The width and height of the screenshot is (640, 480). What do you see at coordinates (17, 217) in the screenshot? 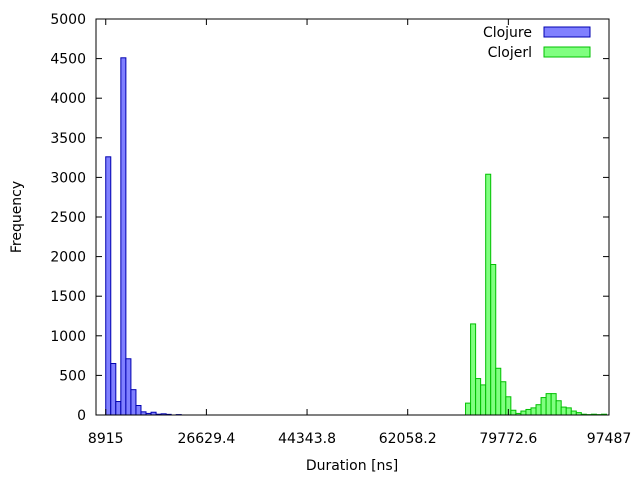
I see `y-axis-label: Frequency` at bounding box center [17, 217].